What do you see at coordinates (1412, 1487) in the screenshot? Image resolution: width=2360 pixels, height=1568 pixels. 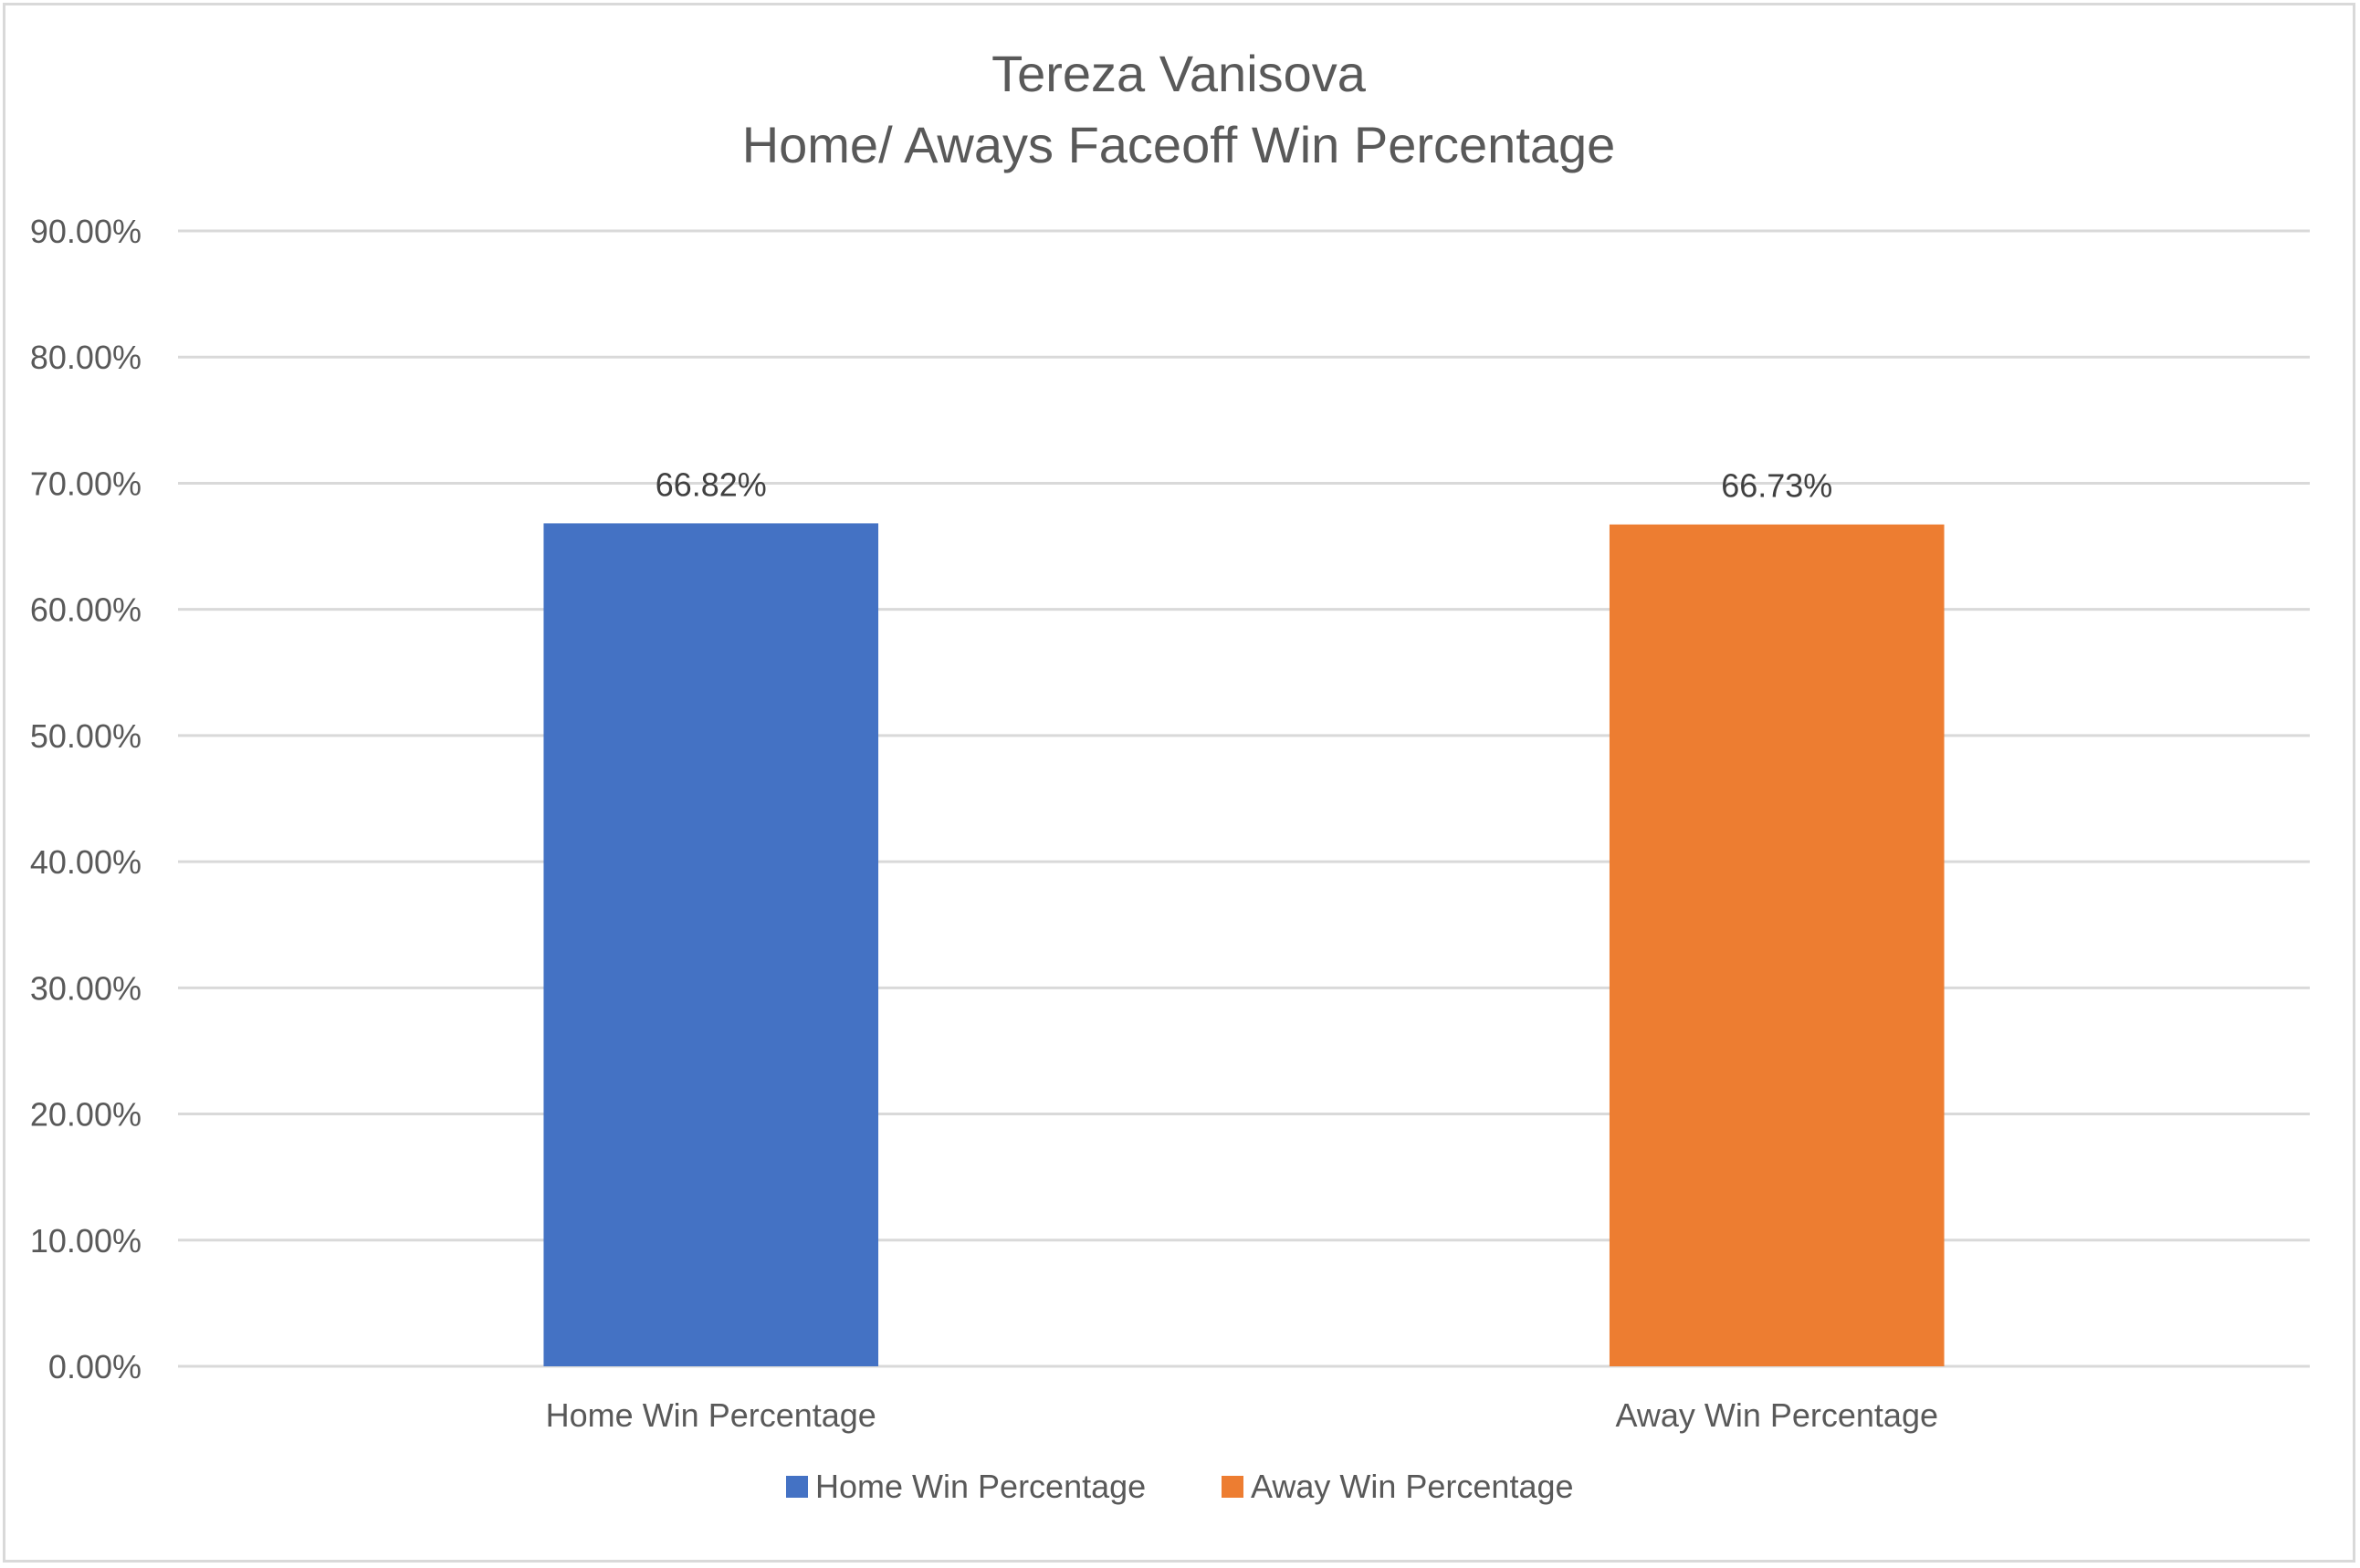 I see `legend-label: Away Win Percentage` at bounding box center [1412, 1487].